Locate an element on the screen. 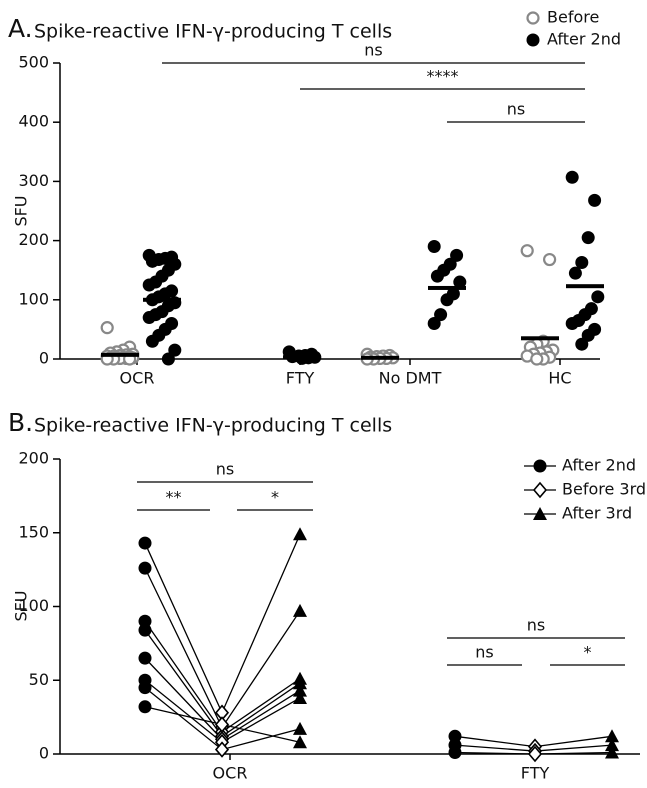  x-tick-label: HC is located at coordinates (559, 378).